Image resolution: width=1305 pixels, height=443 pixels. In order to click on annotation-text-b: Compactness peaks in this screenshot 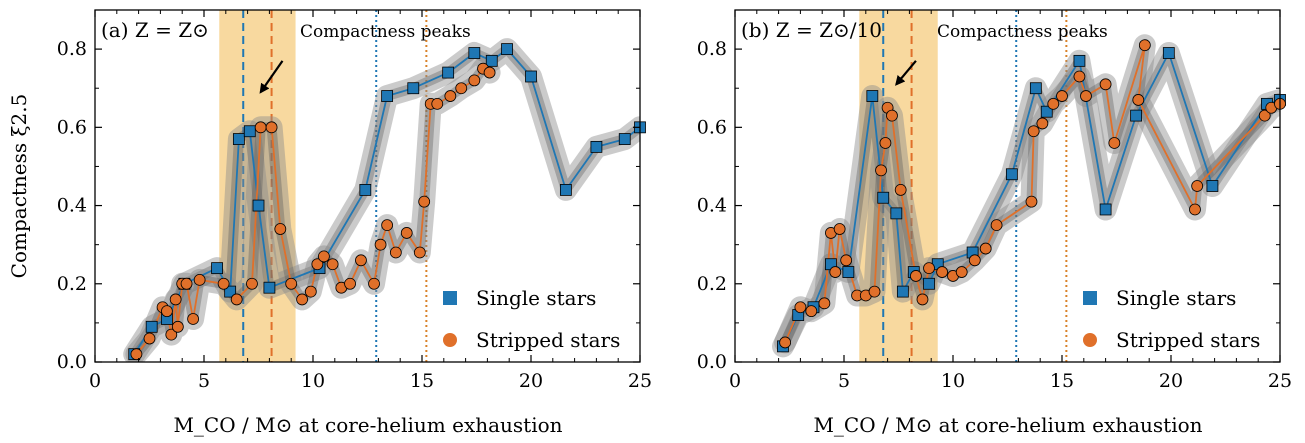, I will do `click(1022, 32)`.